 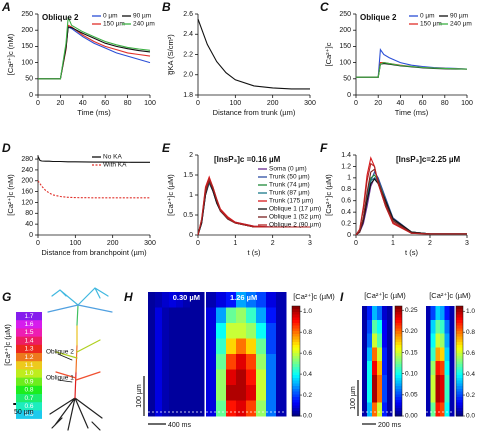 What do you see at coordinates (10, 54) in the screenshot?
I see `y-axis-label: [Ca²⁺]c (nM)` at bounding box center [10, 54].